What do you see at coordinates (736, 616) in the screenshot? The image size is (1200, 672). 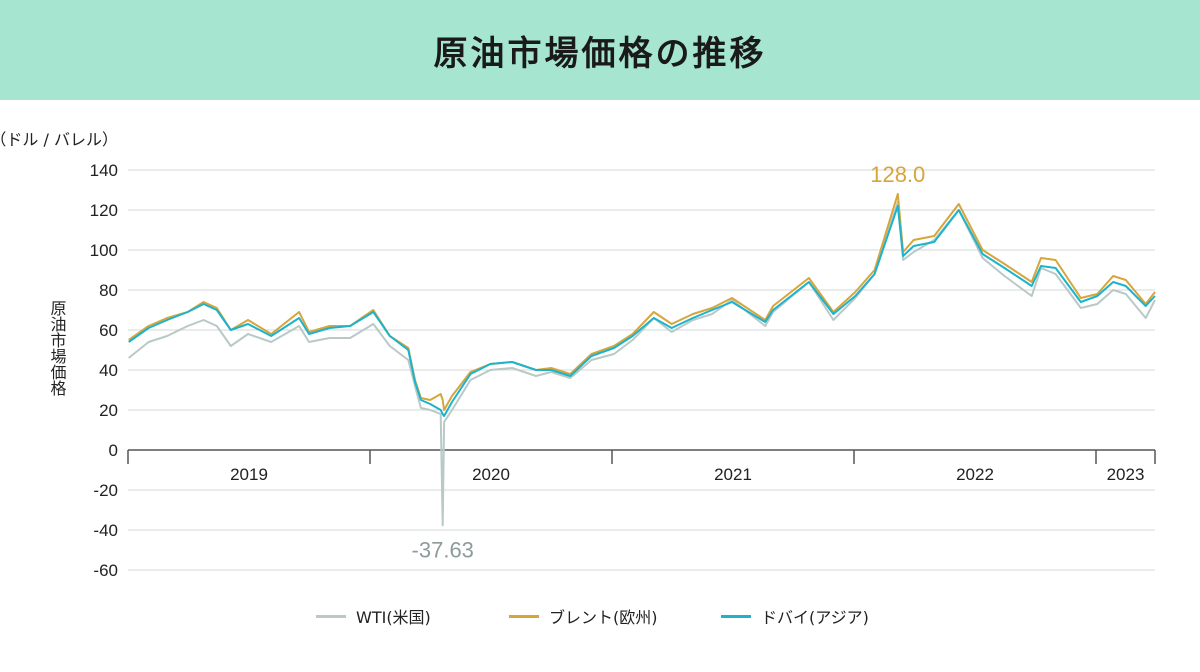 I see `legend-swatch-dubai` at bounding box center [736, 616].